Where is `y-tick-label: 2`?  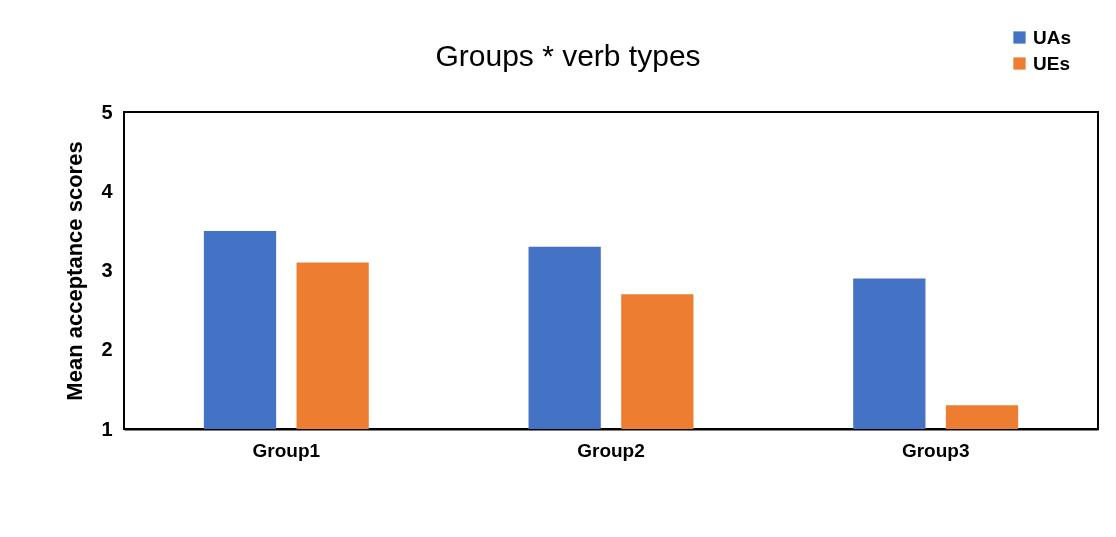 y-tick-label: 2 is located at coordinates (107, 349).